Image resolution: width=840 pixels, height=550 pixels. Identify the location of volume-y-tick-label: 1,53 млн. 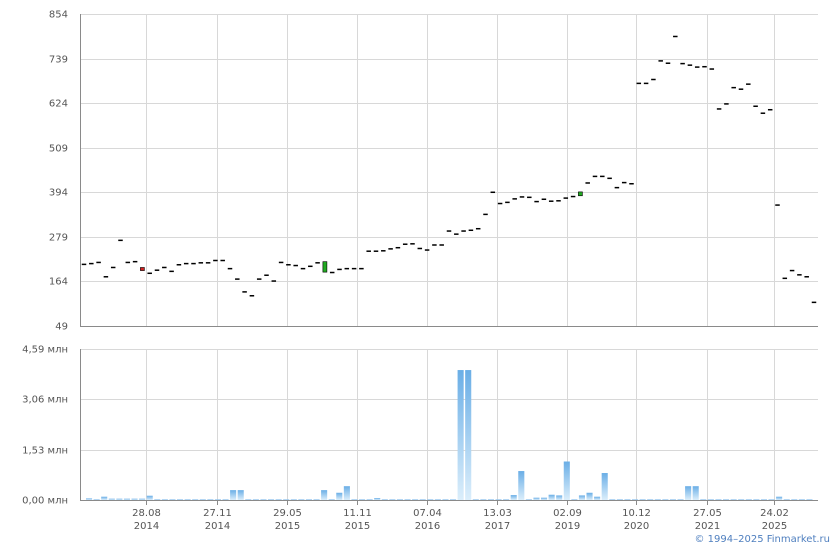
(45, 451).